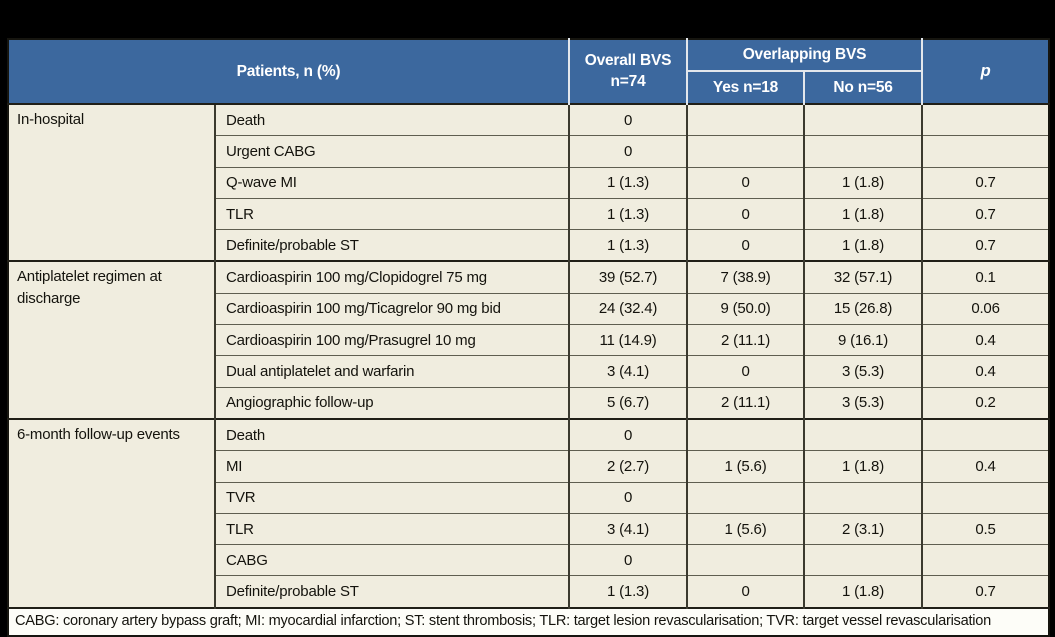 This screenshot has height=637, width=1055. I want to click on cell-value: 11 (14.9), so click(628, 340).